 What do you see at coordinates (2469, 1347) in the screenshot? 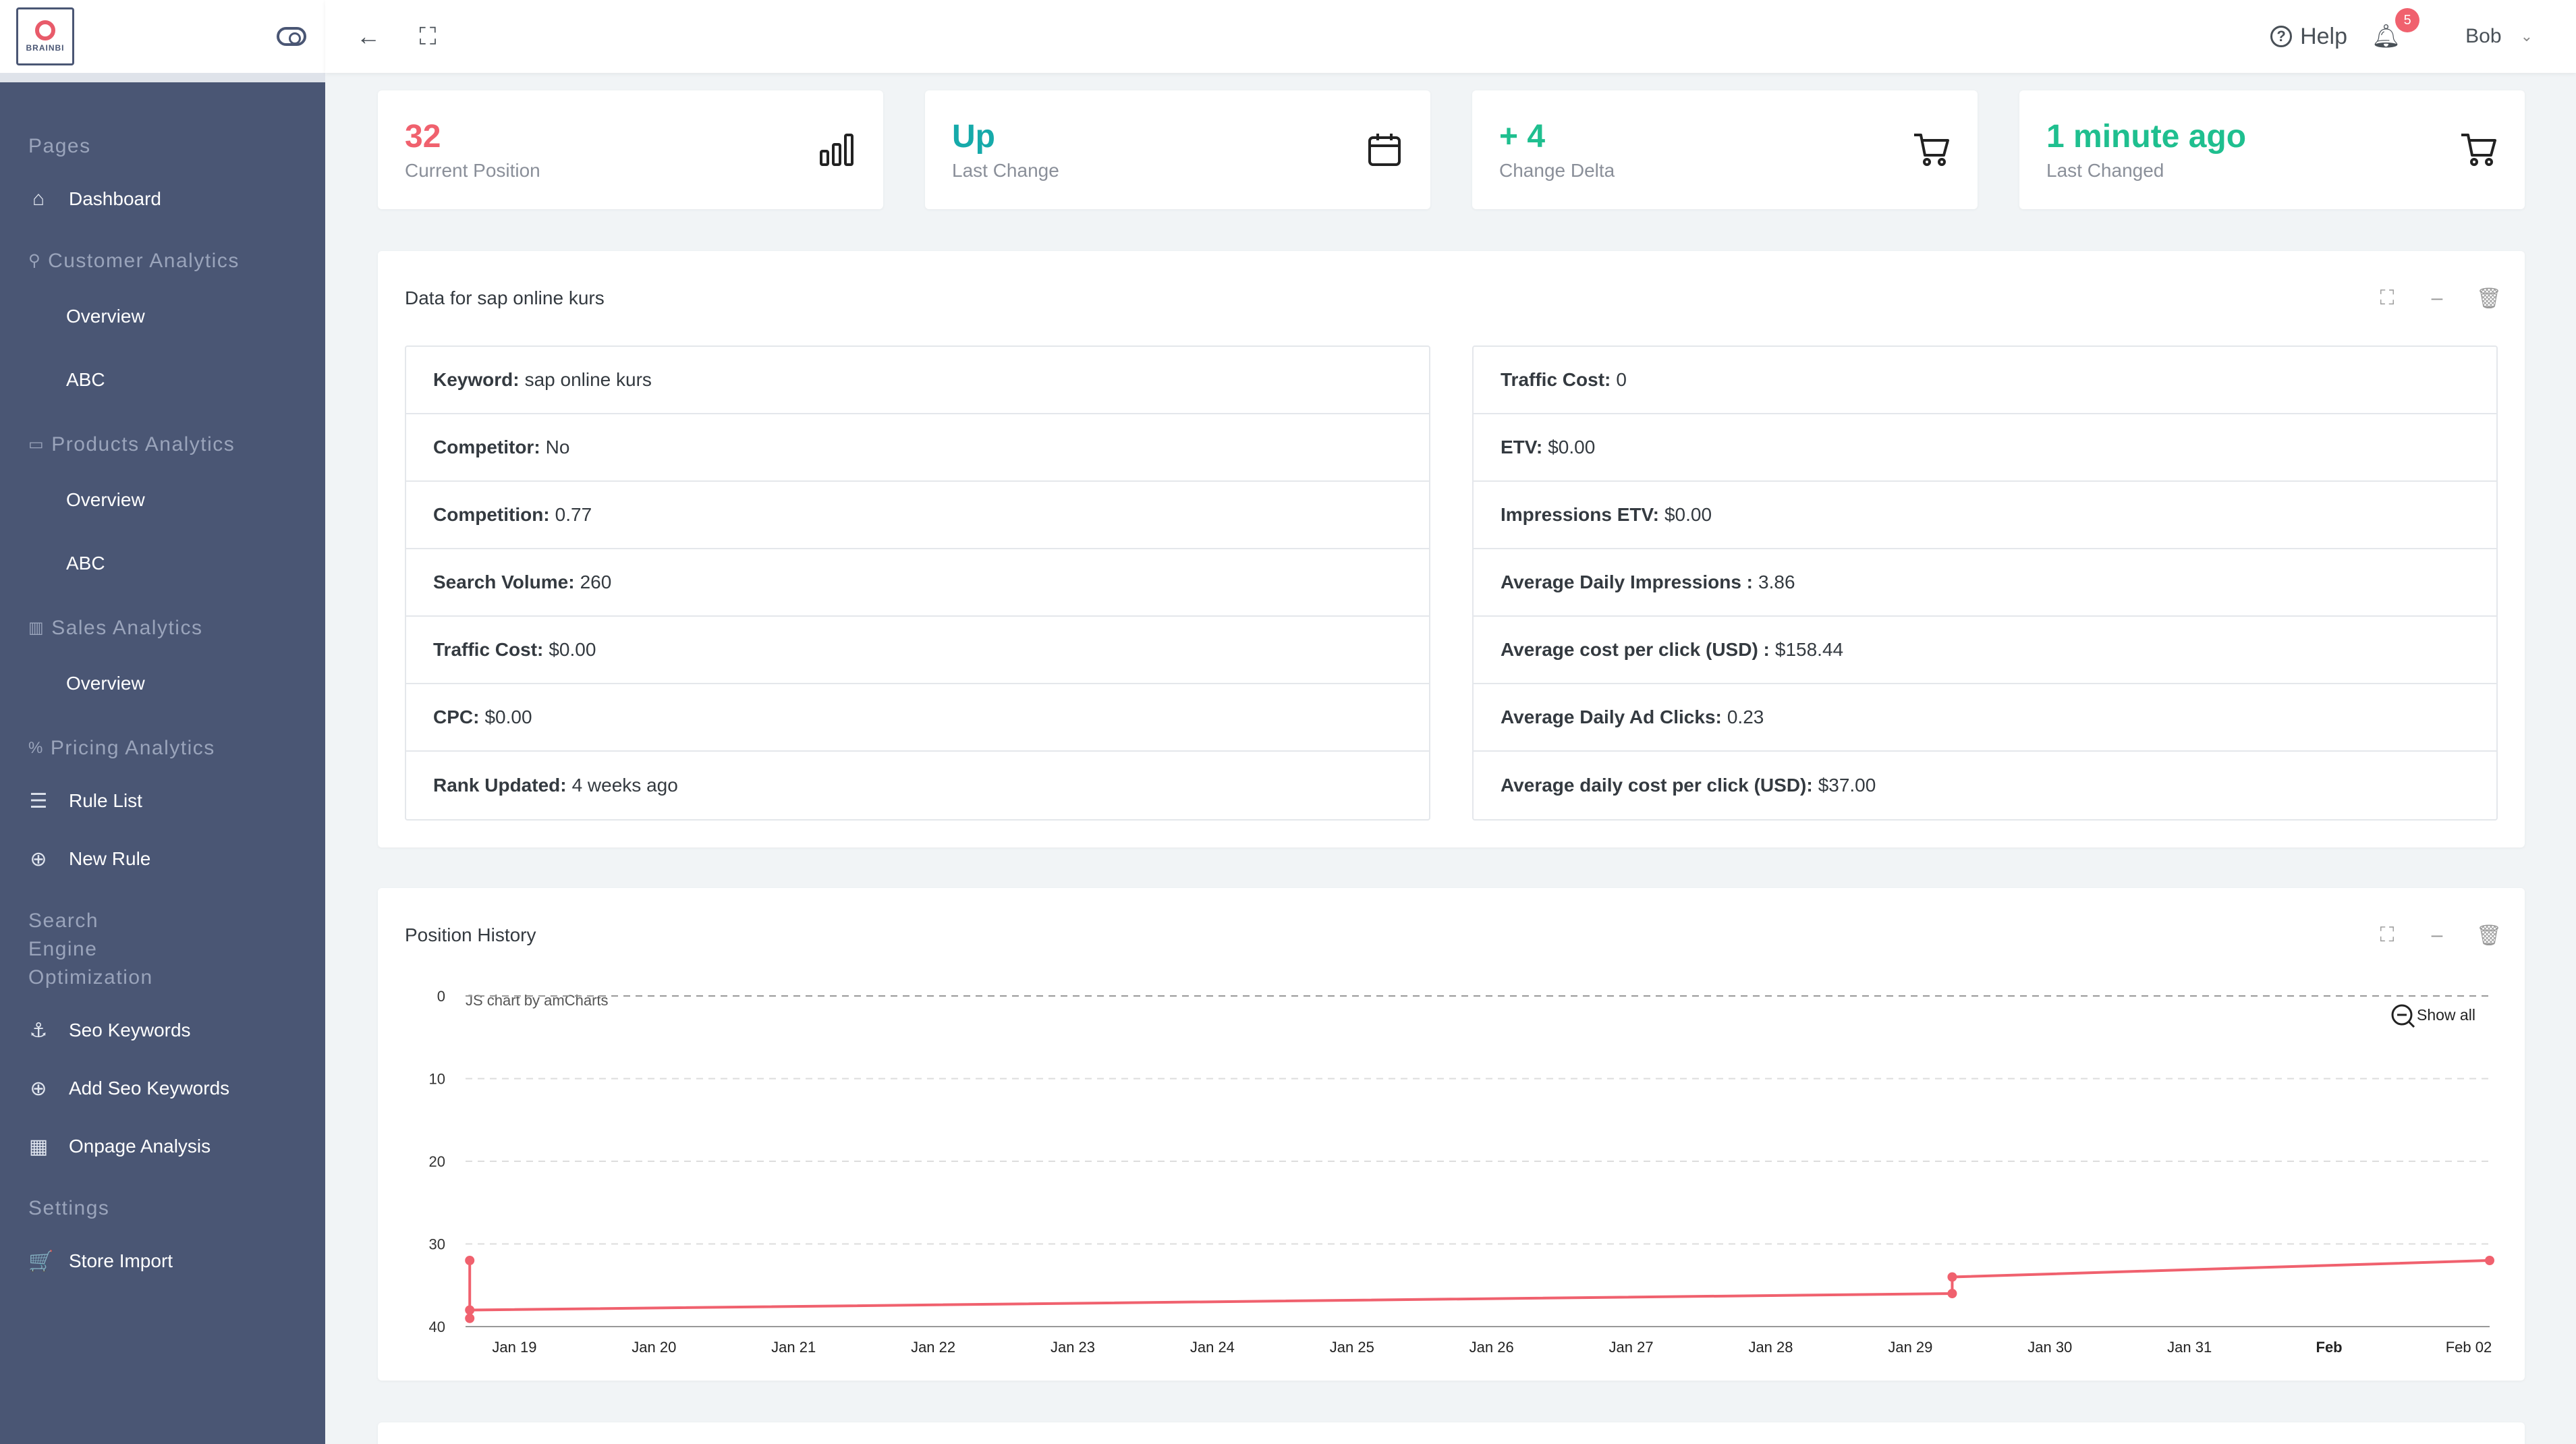
I see `x-tick-label: Feb 02` at bounding box center [2469, 1347].